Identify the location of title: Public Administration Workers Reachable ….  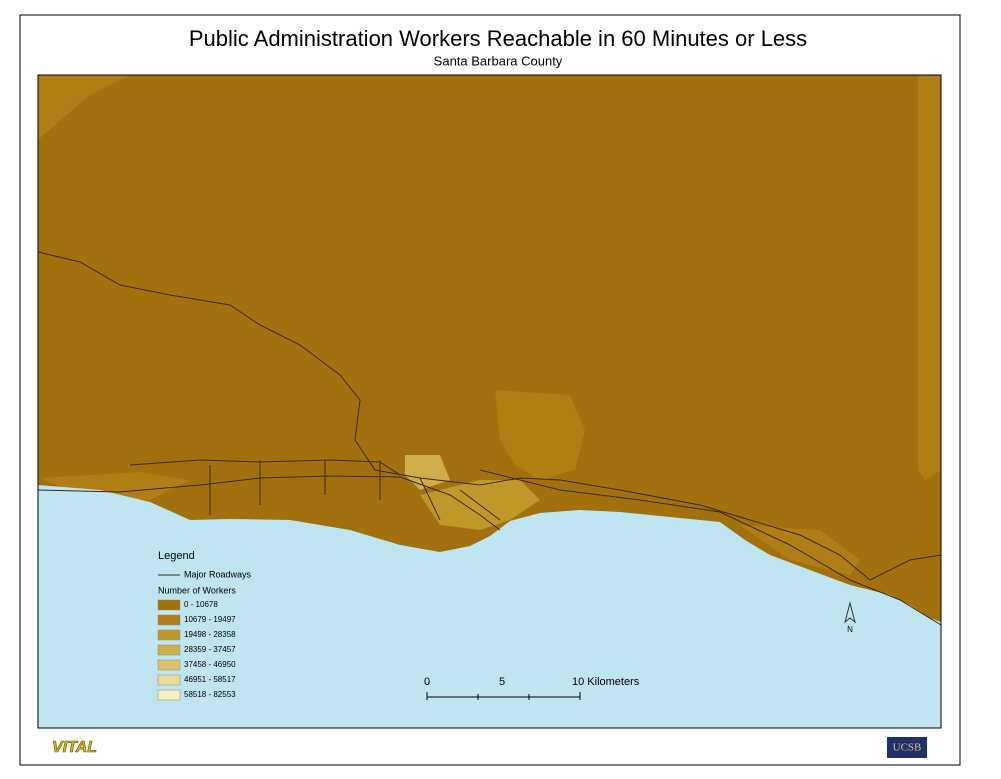
(498, 38).